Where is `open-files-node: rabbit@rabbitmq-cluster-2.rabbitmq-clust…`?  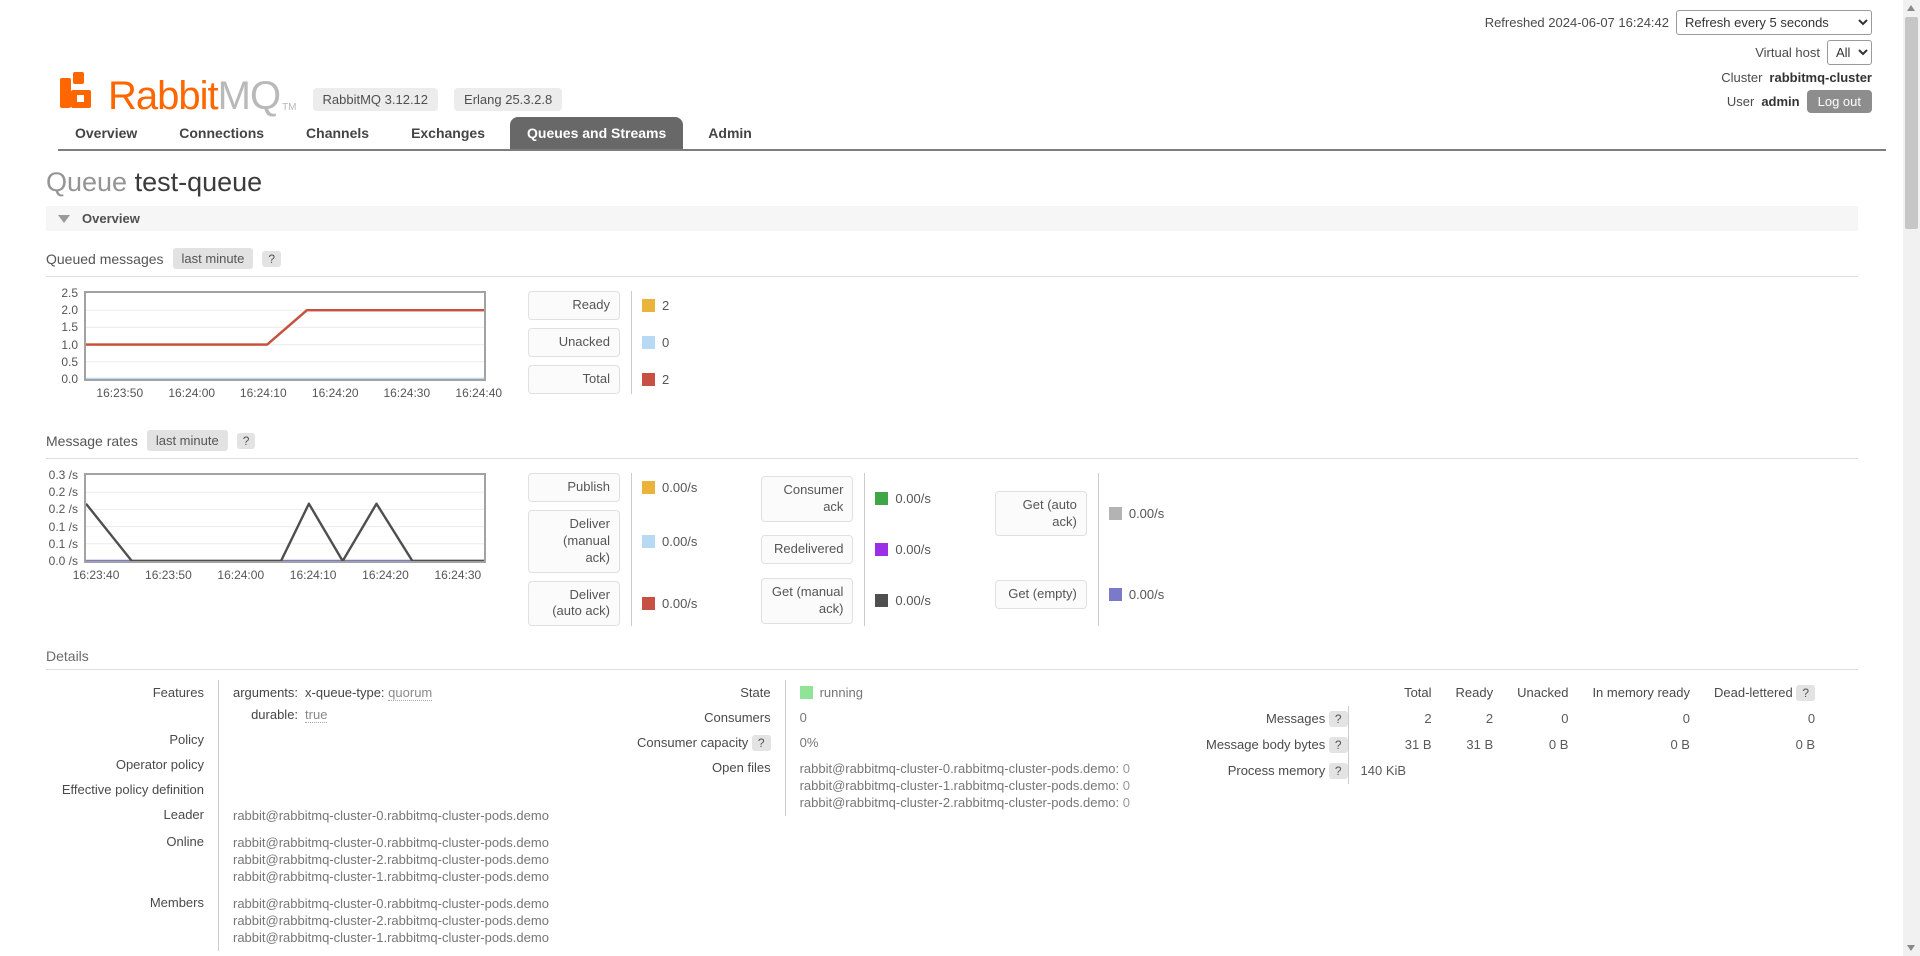
open-files-node: rabbit@rabbitmq-cluster-2.rabbitmq-clust… is located at coordinates (959, 803).